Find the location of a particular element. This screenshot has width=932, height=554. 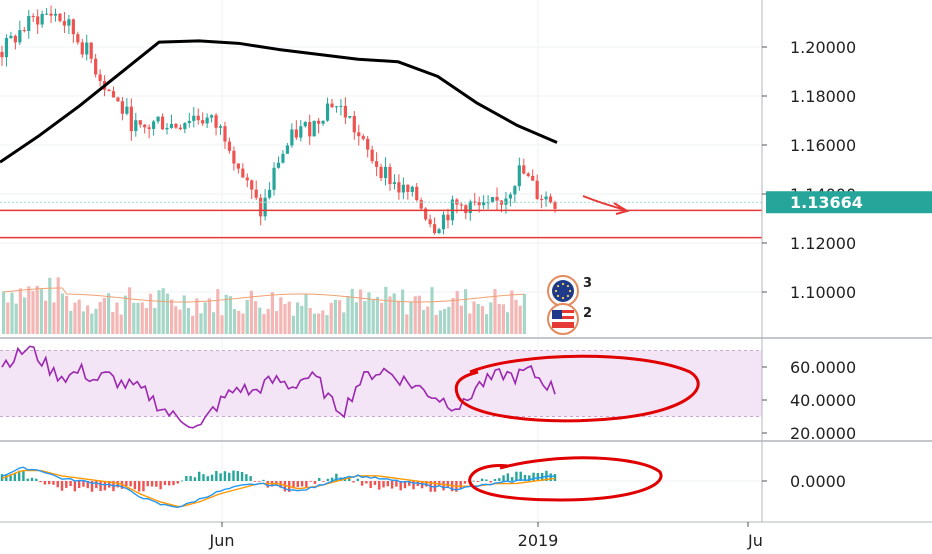

hand-drawn-annotations is located at coordinates (577, 348).